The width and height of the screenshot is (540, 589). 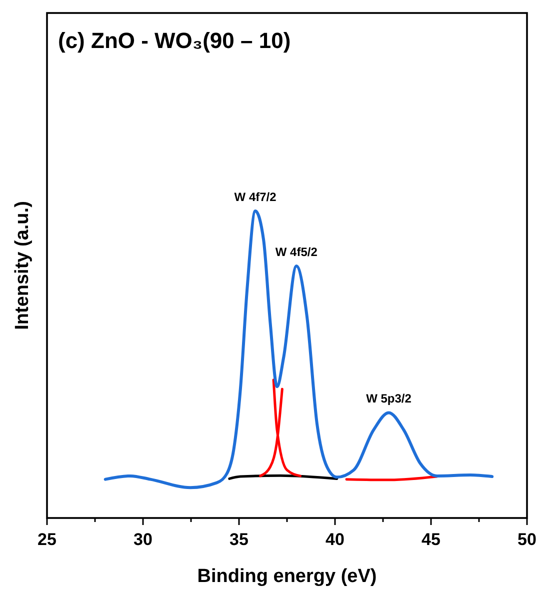 I want to click on y-axis-title: Intensity (a.u.), so click(x=22, y=265).